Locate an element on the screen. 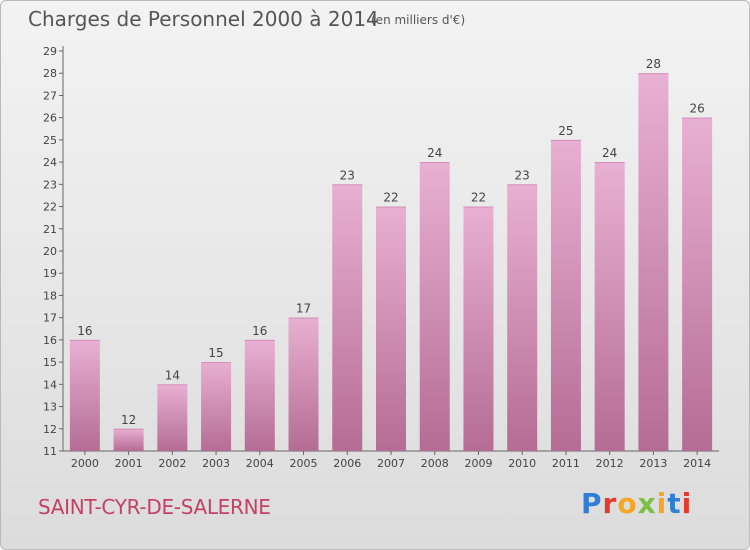 The image size is (750, 550). x-tick-label-2009: 2009 is located at coordinates (478, 463).